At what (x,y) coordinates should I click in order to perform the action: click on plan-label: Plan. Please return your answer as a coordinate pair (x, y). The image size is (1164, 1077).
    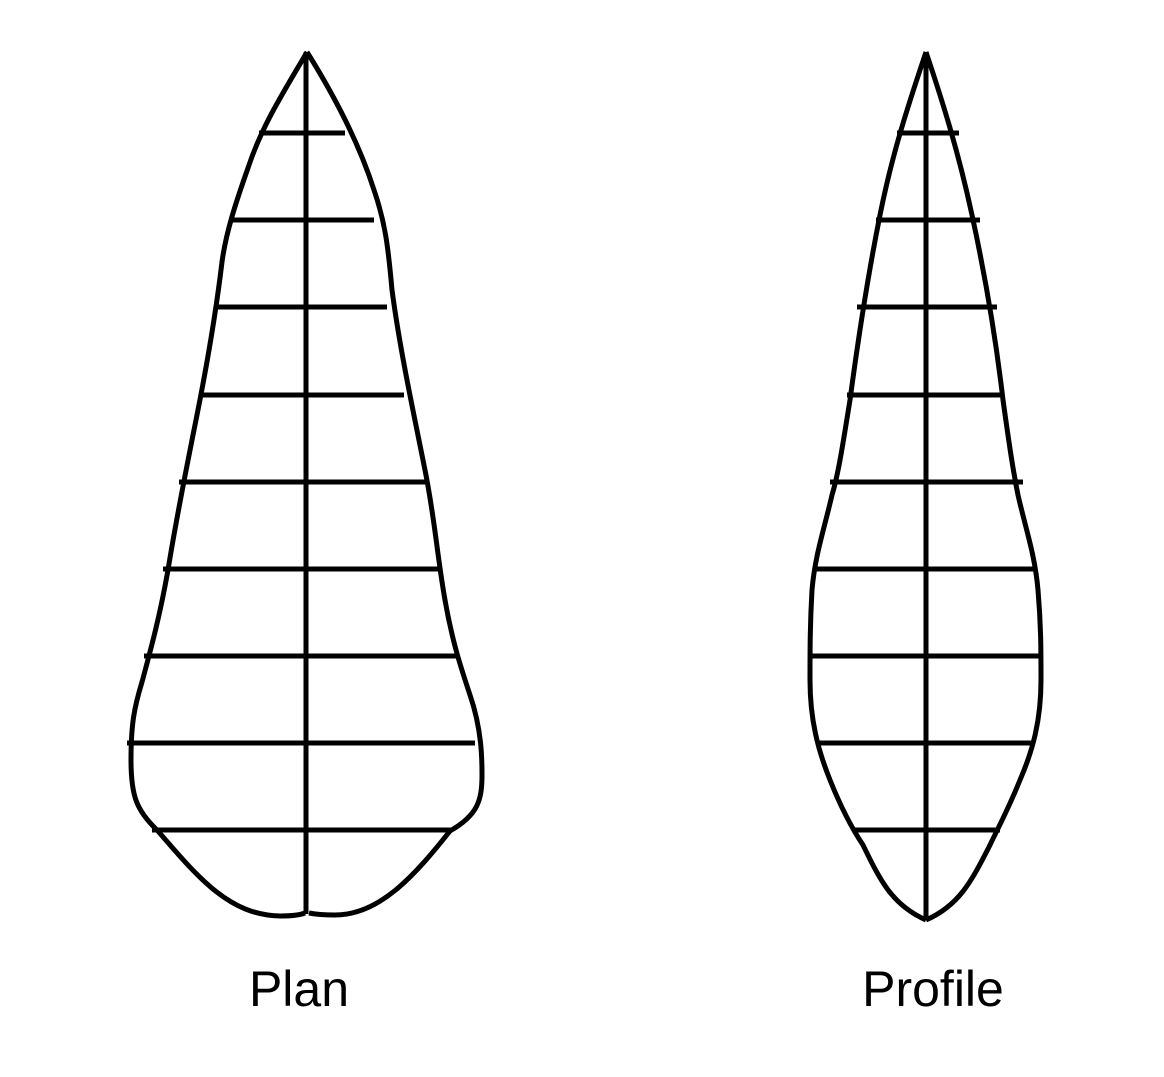
    Looking at the image, I should click on (299, 989).